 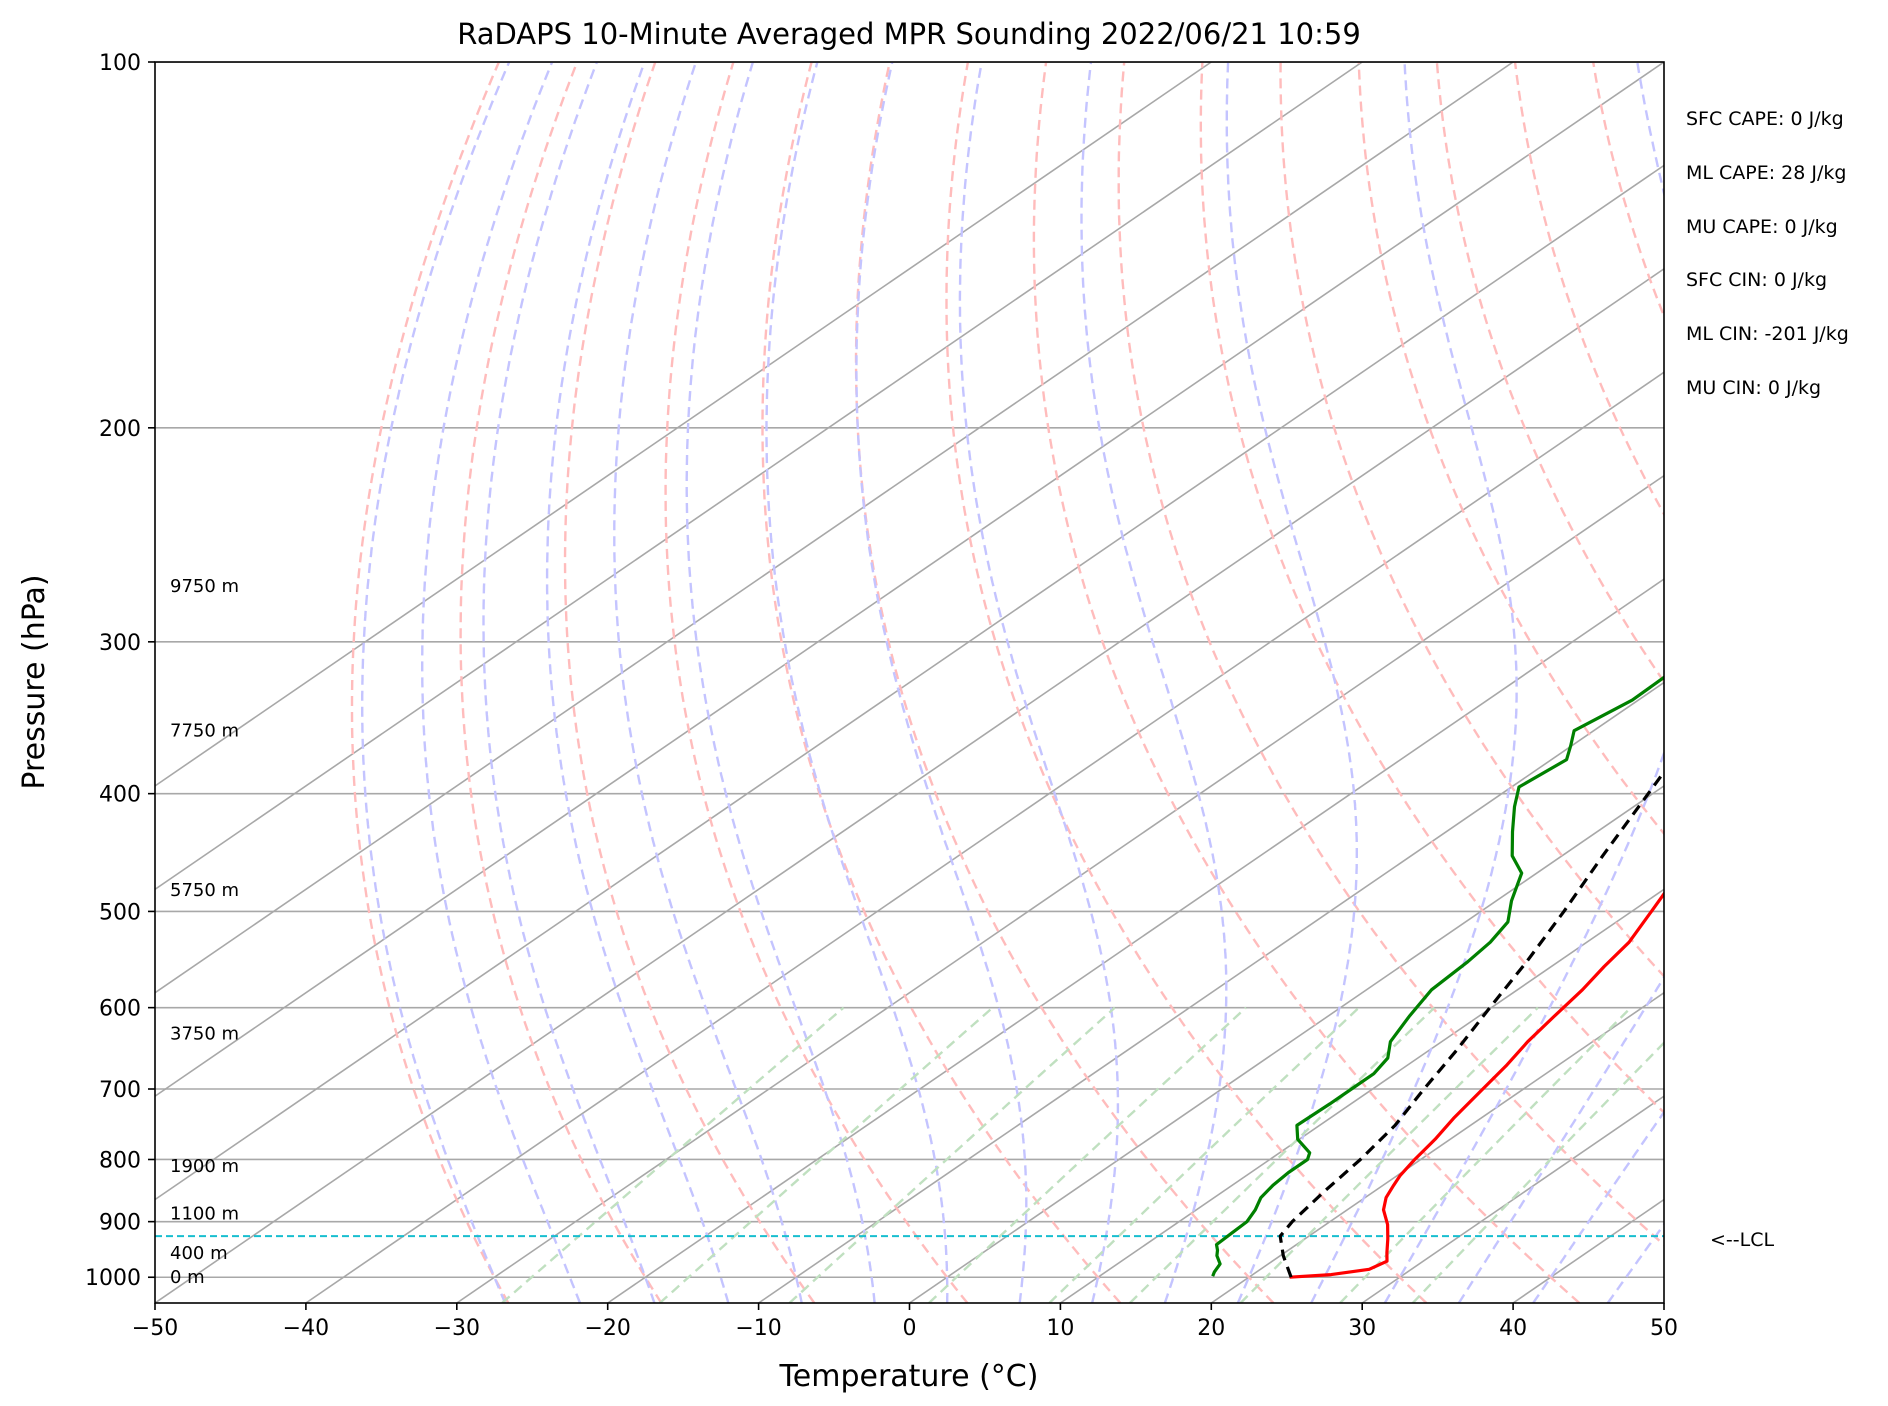 I want to click on stat-mu-cape: MU CAPE: 0 J/kg, so click(x=1762, y=227).